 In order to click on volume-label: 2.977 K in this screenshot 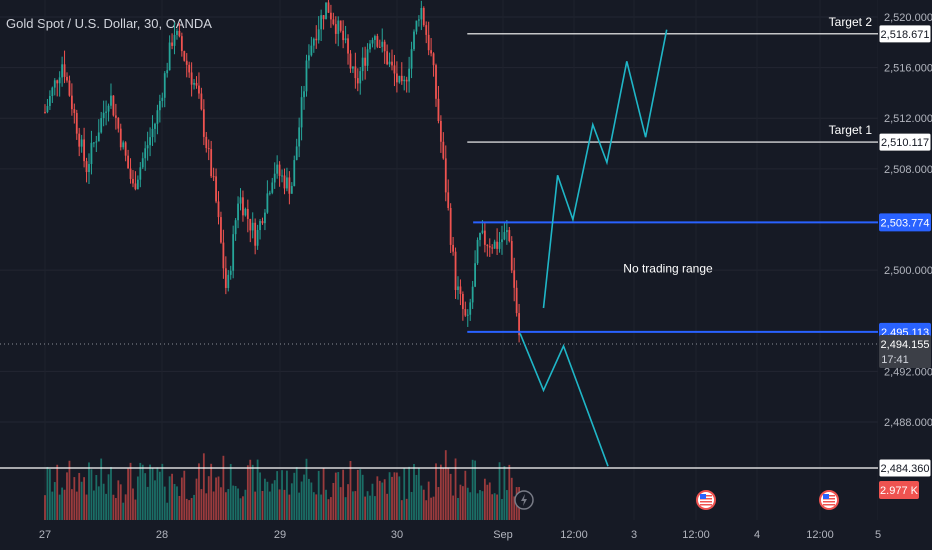, I will do `click(899, 491)`.